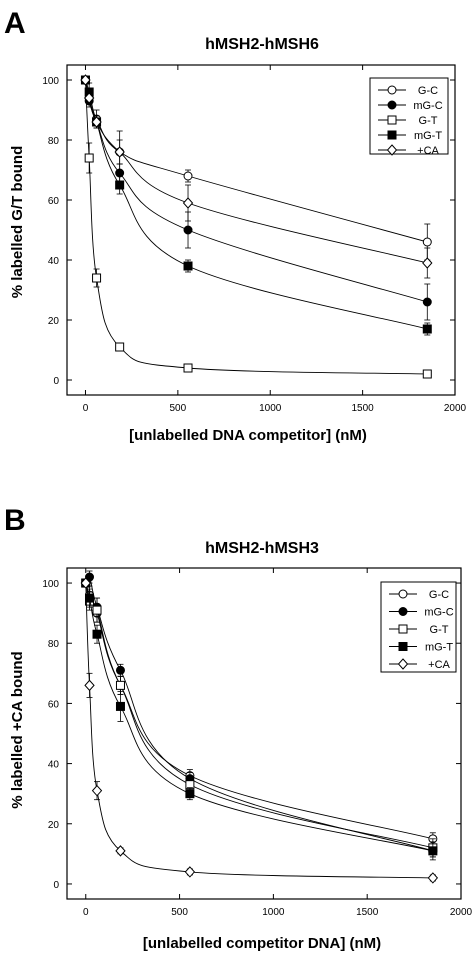 Image resolution: width=474 pixels, height=966 pixels. What do you see at coordinates (15, 520) in the screenshot?
I see `panel-letter: B` at bounding box center [15, 520].